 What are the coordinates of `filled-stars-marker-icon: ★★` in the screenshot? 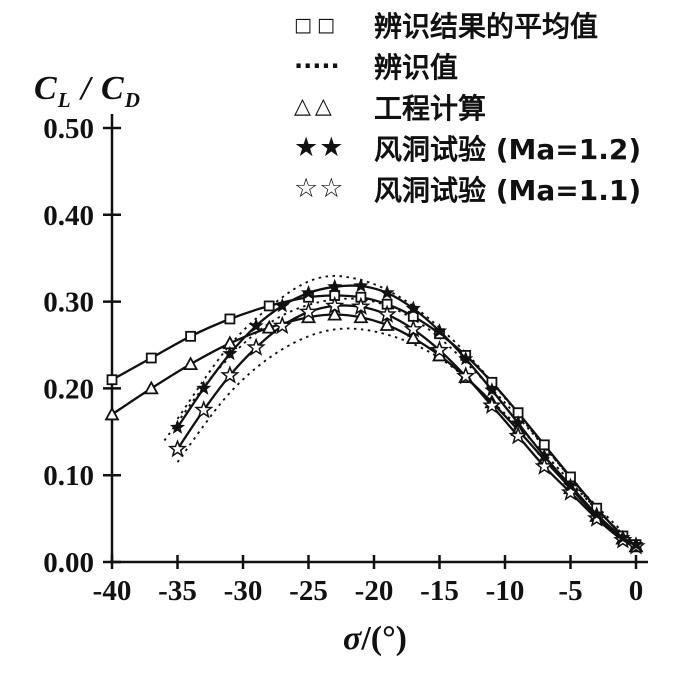 It's located at (319, 147).